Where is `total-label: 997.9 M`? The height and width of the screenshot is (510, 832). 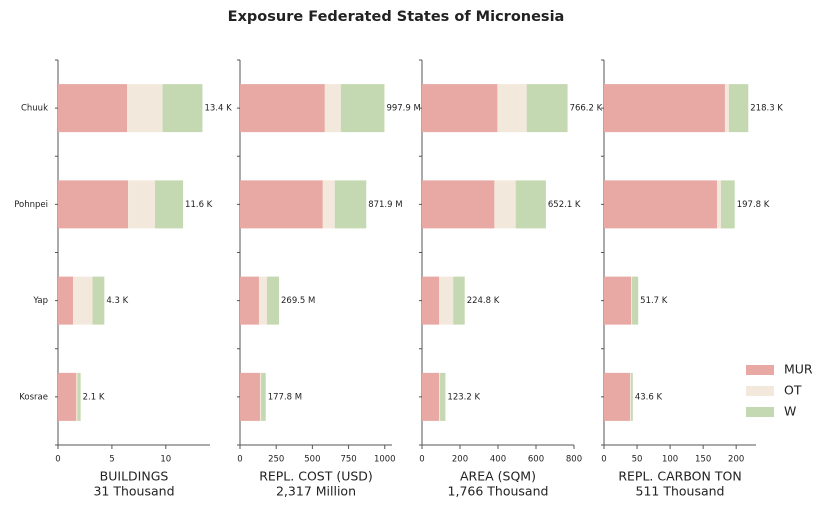 total-label: 997.9 M is located at coordinates (403, 109).